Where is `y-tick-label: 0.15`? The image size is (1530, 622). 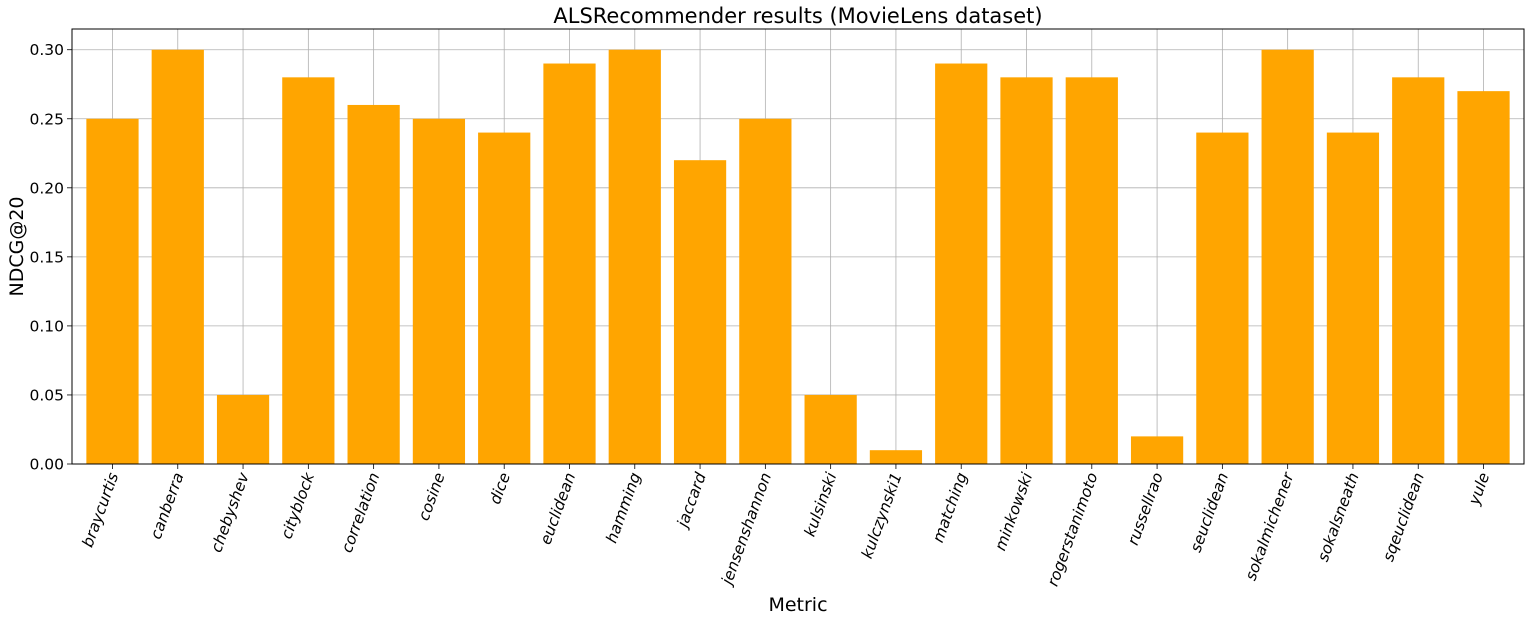
y-tick-label: 0.15 is located at coordinates (46, 257).